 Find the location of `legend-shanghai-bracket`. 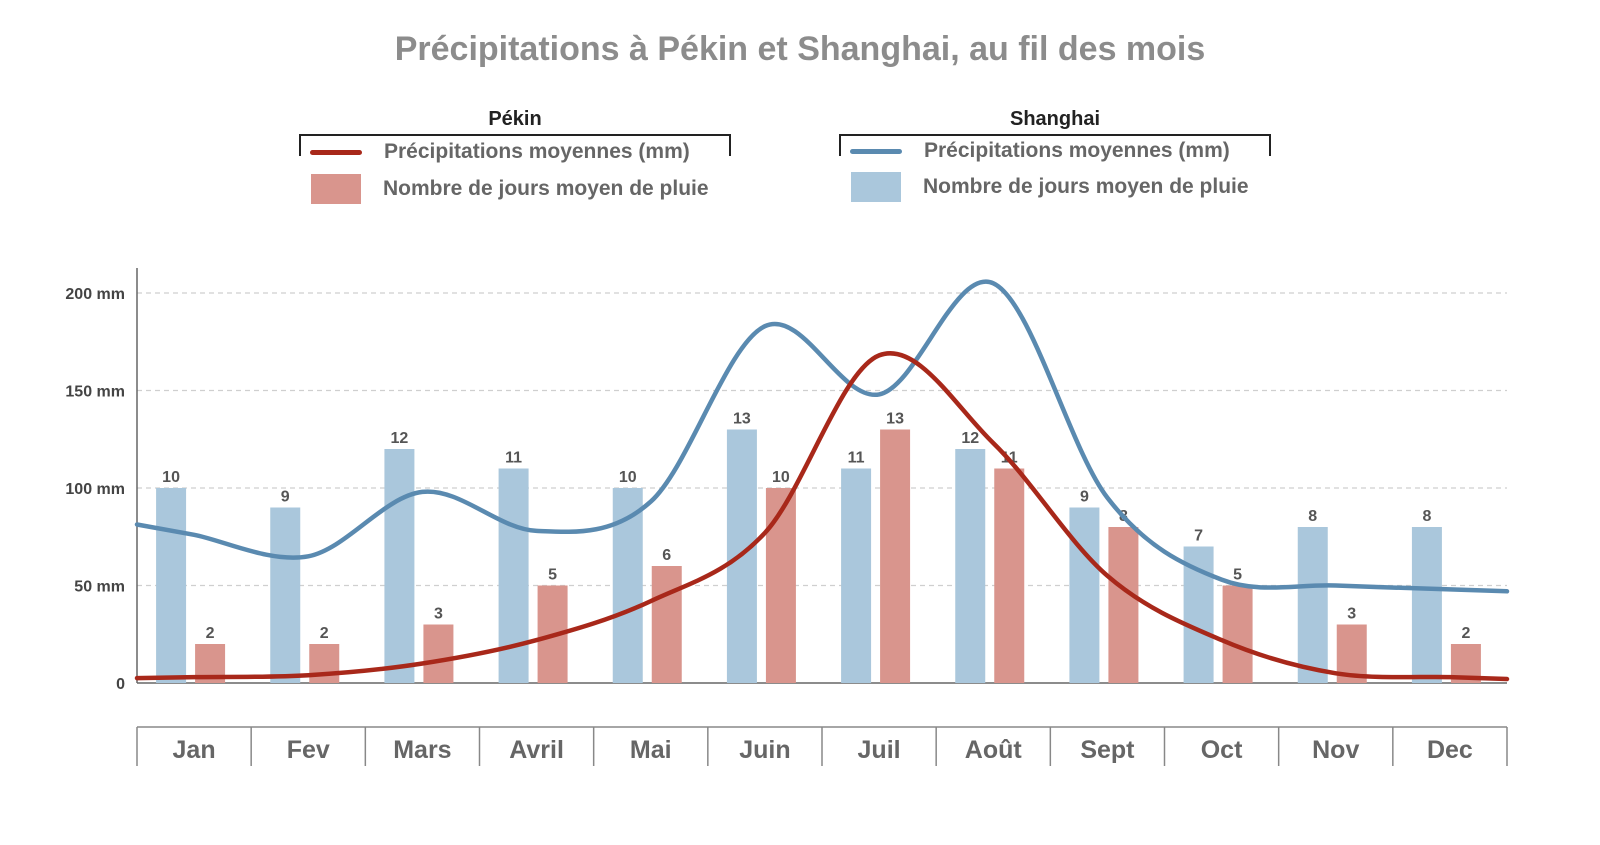

legend-shanghai-bracket is located at coordinates (1055, 145).